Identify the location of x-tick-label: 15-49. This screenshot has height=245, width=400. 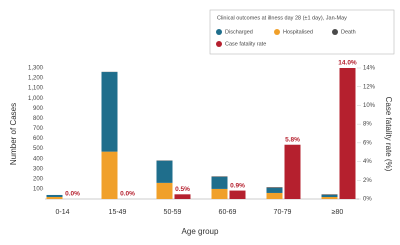
(118, 212).